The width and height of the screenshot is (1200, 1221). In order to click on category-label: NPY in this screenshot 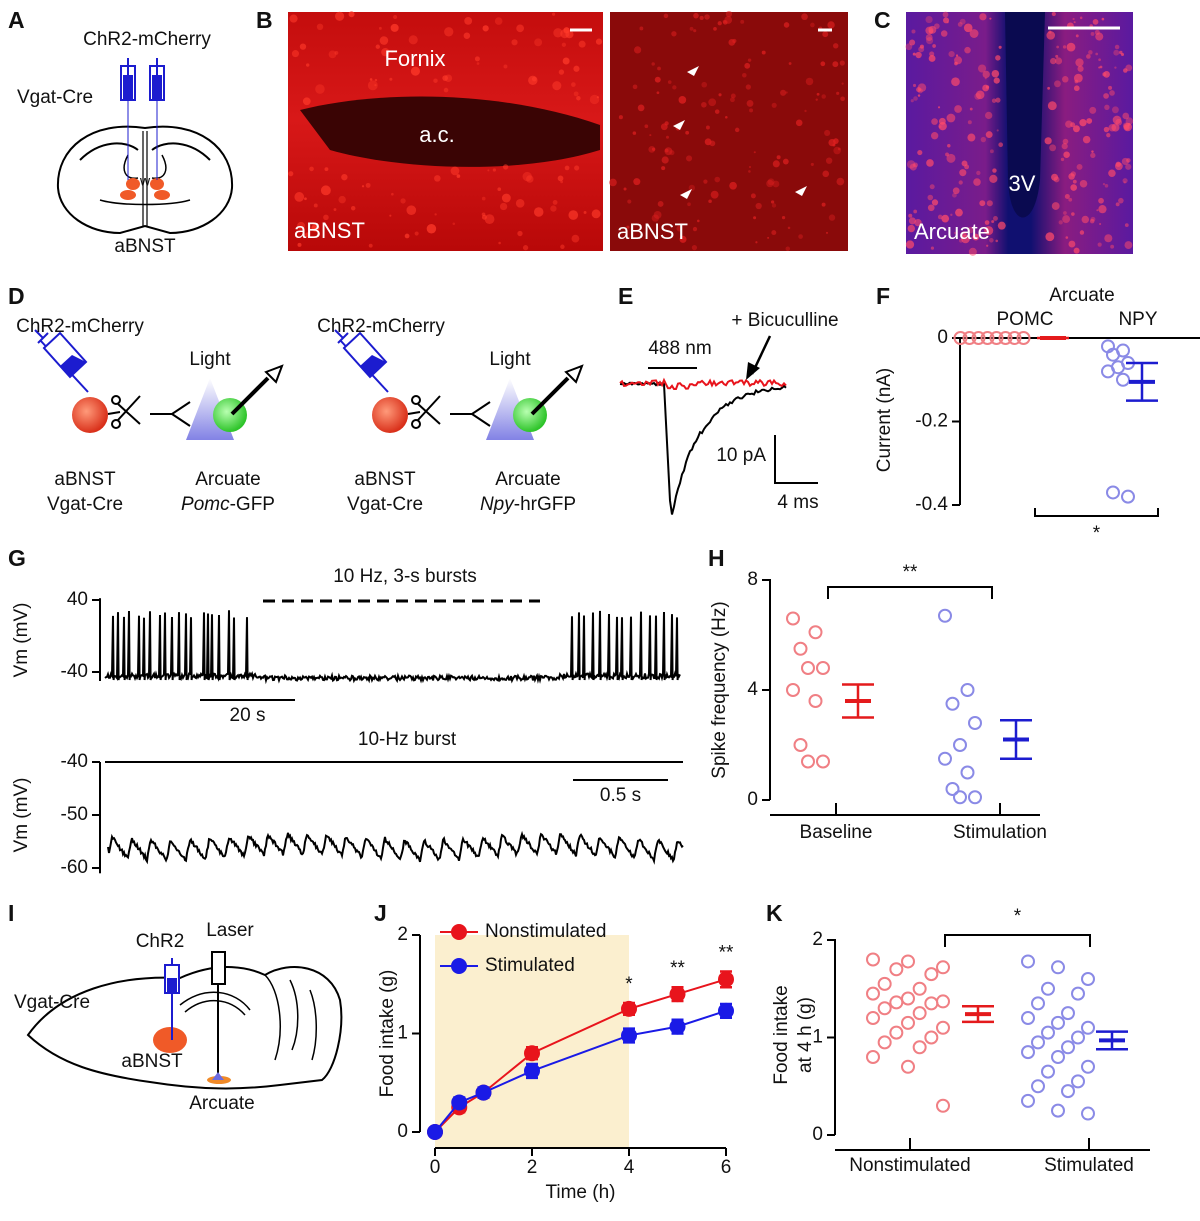, I will do `click(1137, 319)`.